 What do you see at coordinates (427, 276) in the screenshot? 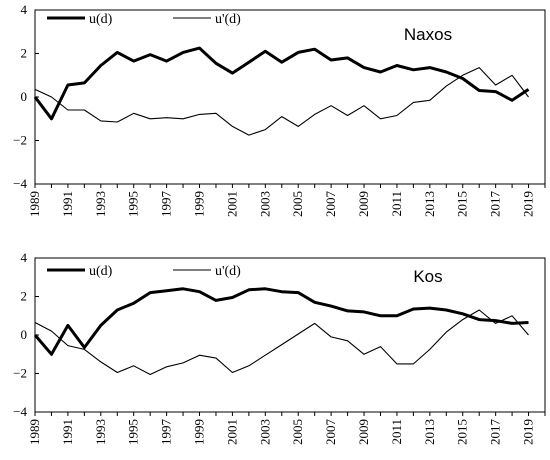
I see `panel-title: Kos` at bounding box center [427, 276].